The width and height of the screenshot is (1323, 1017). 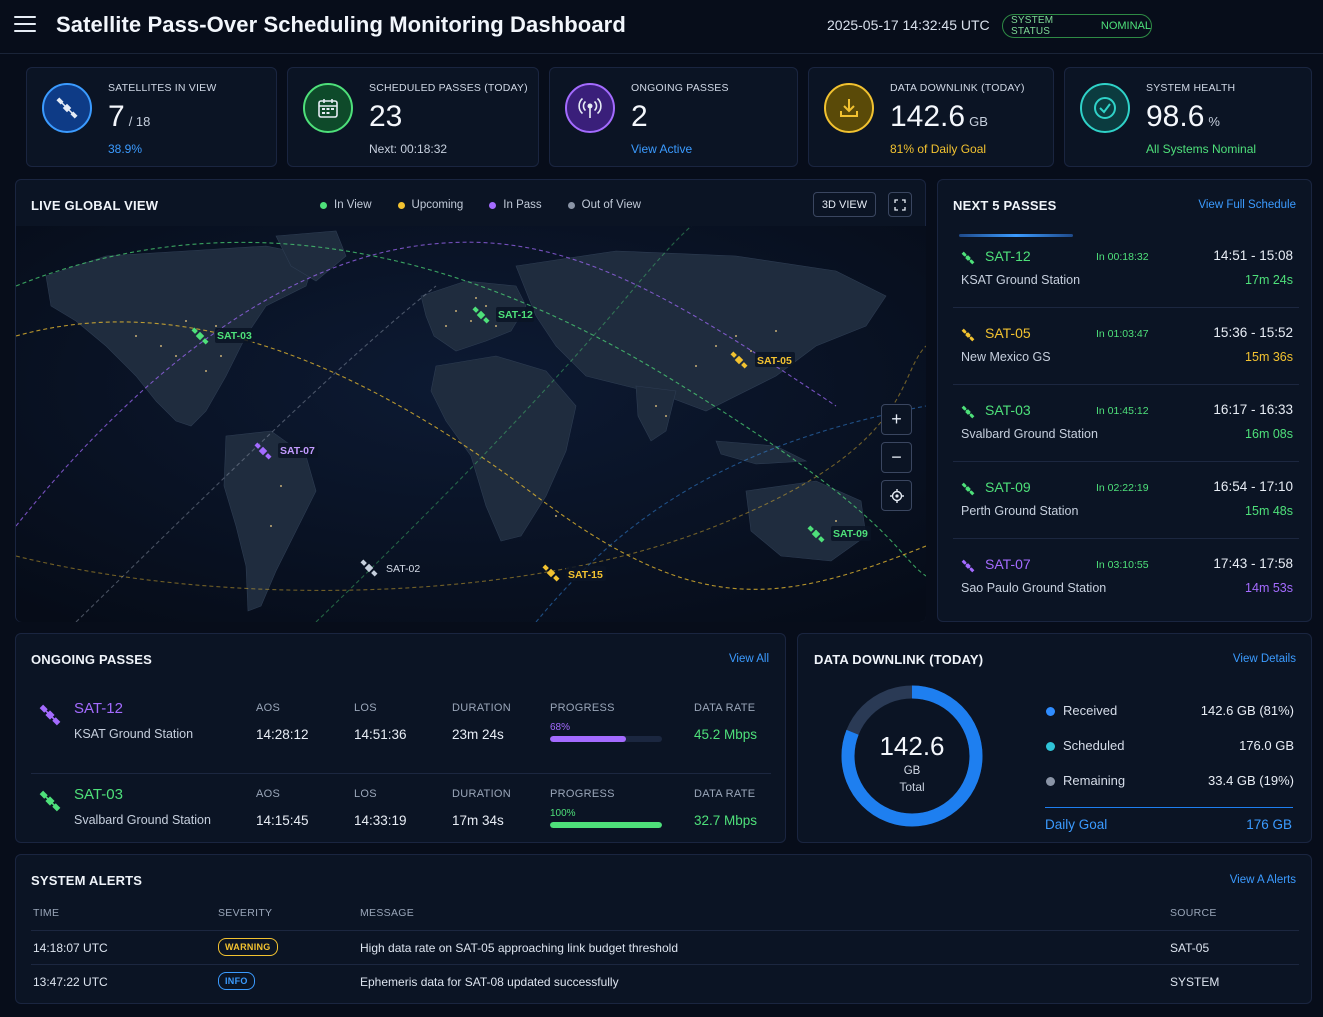 I want to click on satellite-marker-sat-07: SAT-07, so click(x=286, y=451).